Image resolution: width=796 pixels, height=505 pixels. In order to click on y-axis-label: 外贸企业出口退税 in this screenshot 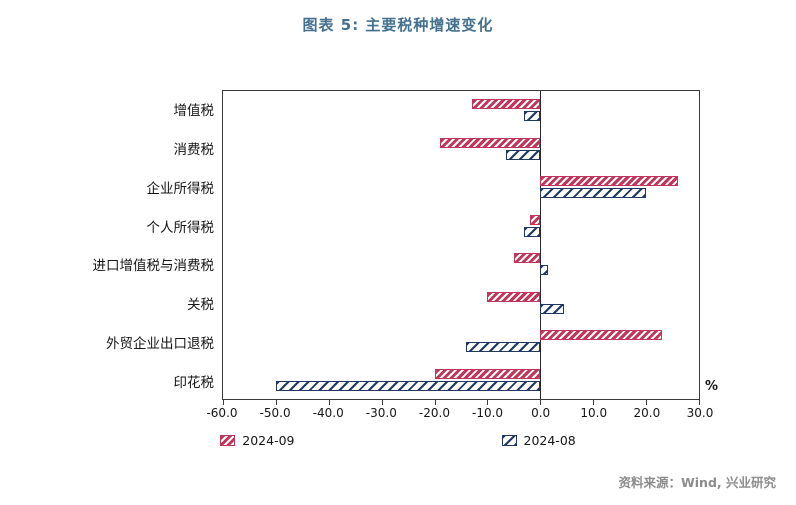, I will do `click(160, 343)`.